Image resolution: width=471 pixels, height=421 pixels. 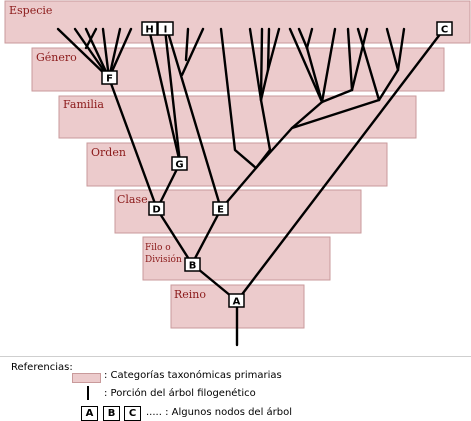 What do you see at coordinates (56, 57) in the screenshot?
I see `band-label-genero: Género` at bounding box center [56, 57].